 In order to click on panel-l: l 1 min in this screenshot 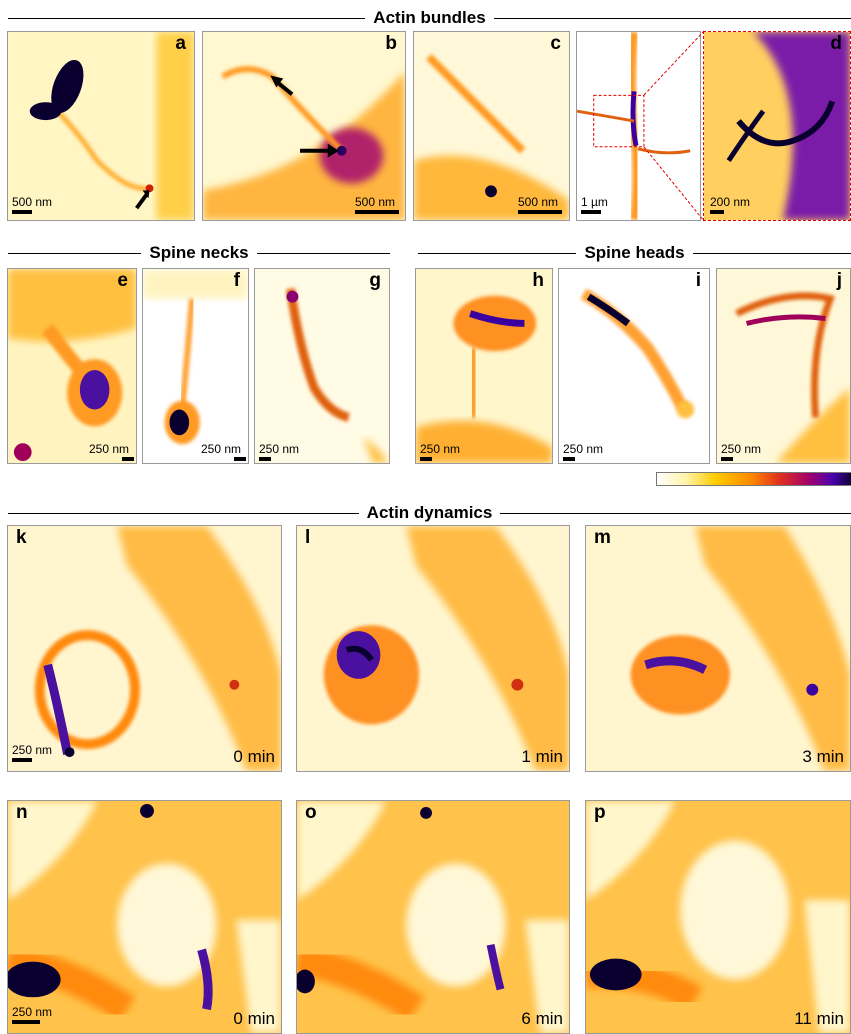, I will do `click(433, 648)`.